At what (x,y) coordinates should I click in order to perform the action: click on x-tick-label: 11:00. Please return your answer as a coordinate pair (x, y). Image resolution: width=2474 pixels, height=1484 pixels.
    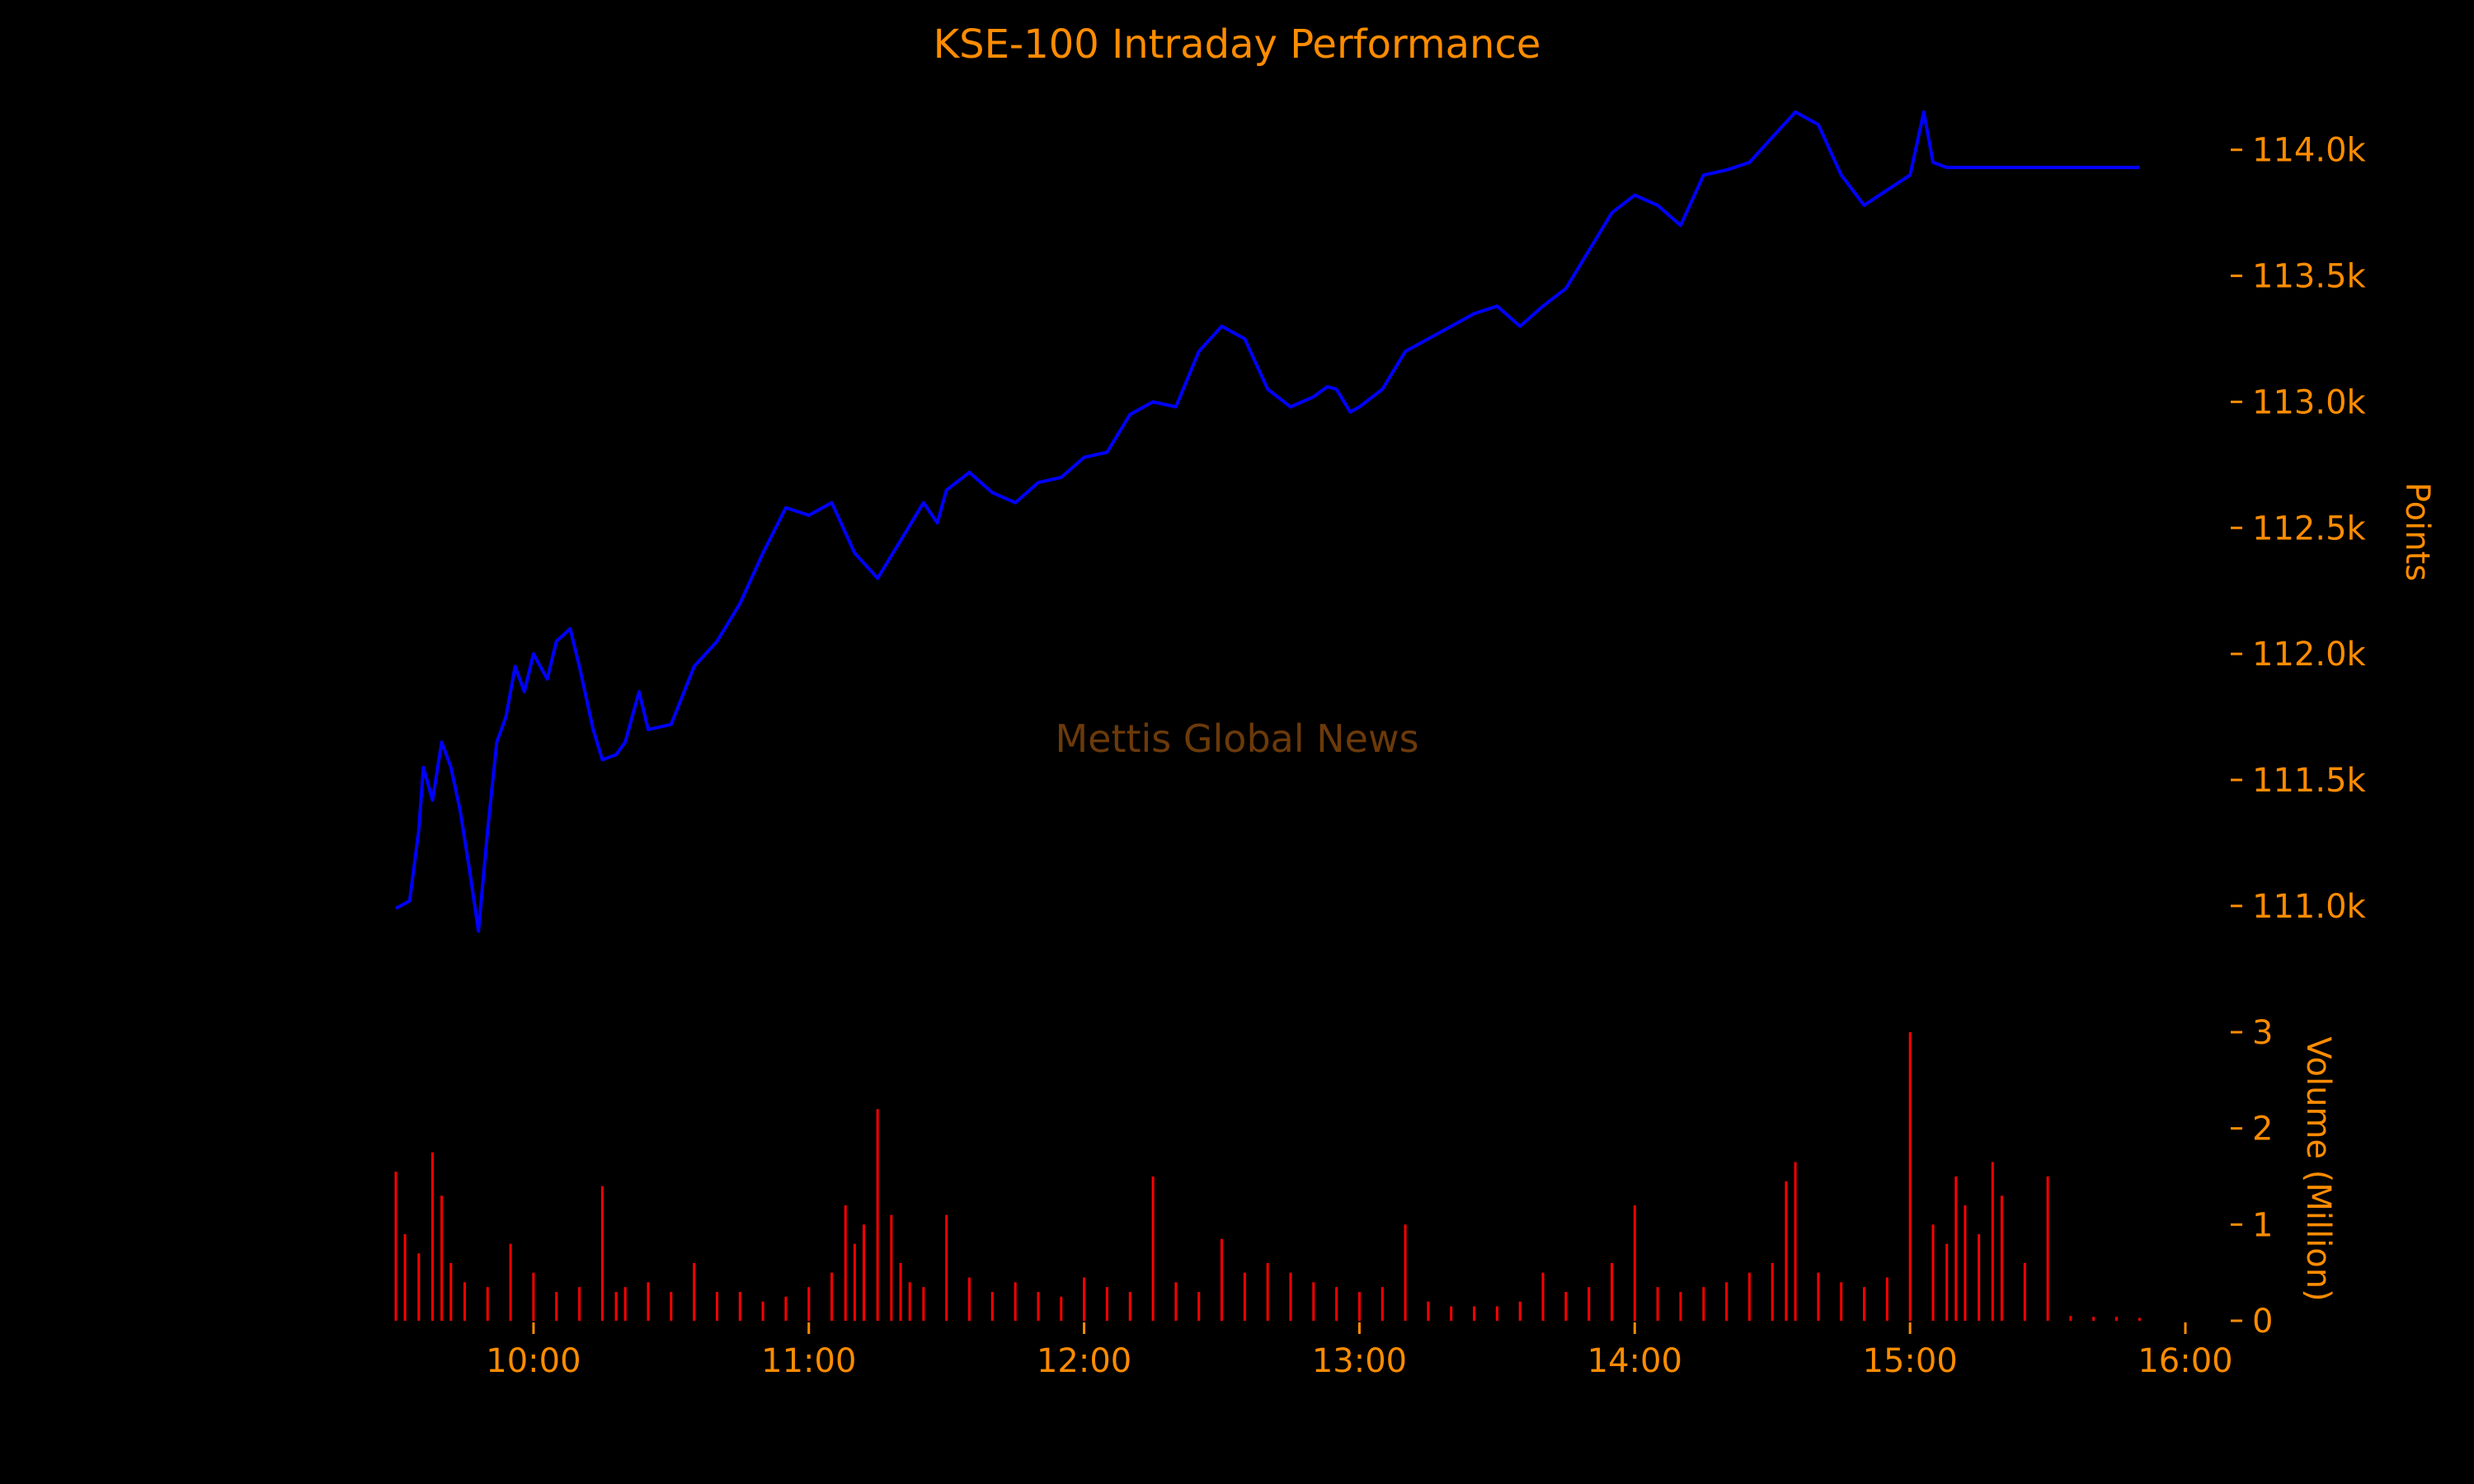
    Looking at the image, I should click on (808, 1361).